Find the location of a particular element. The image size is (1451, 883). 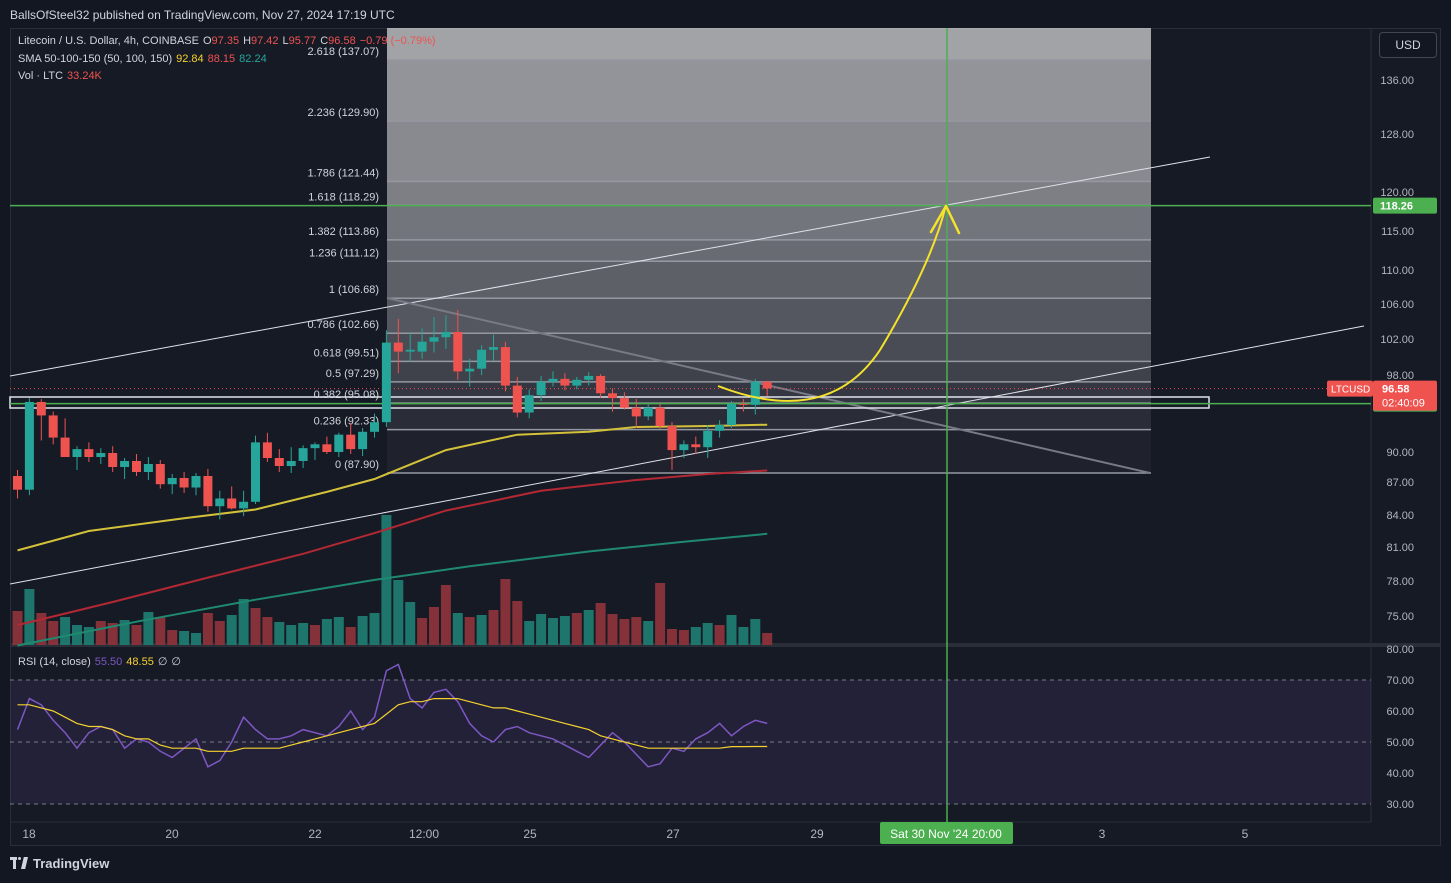

legend-rsi-label: RSI (14, close) is located at coordinates (54, 662).